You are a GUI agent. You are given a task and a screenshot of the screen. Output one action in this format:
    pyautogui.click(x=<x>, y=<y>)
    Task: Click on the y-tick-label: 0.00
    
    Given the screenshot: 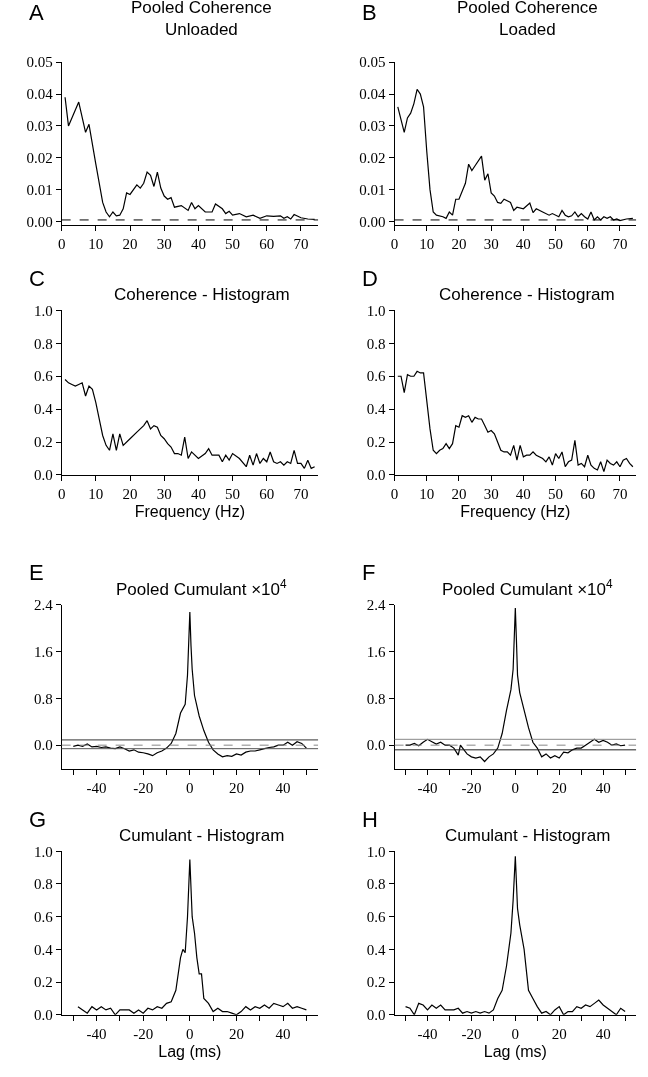 What is the action you would take?
    pyautogui.click(x=39, y=221)
    